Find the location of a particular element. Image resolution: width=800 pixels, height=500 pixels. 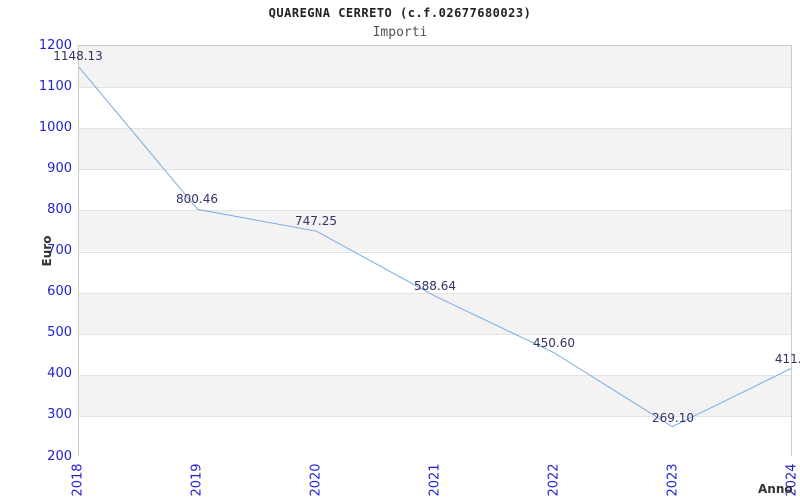

x-tick-label: 2021 is located at coordinates (435, 480).